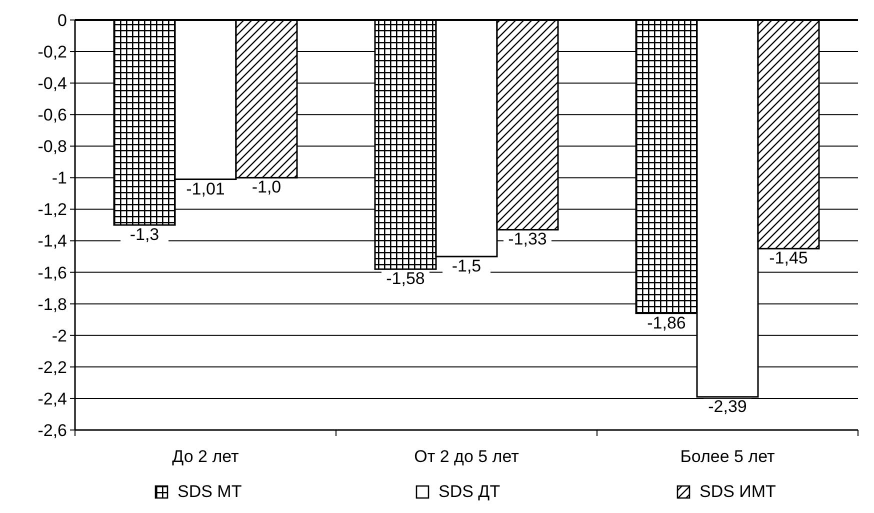 This screenshot has height=513, width=874. Describe the element at coordinates (52, 84) in the screenshot. I see `y-tick-label: -0,4` at that location.